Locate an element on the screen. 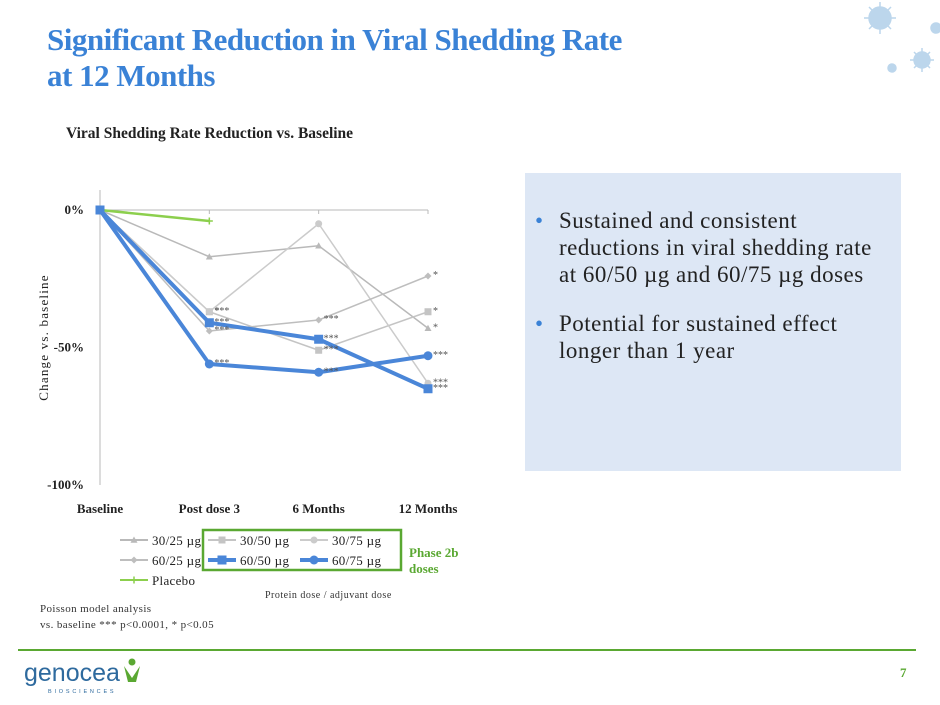 This screenshot has height=705, width=940. y-tick-label: -100% is located at coordinates (65, 484).